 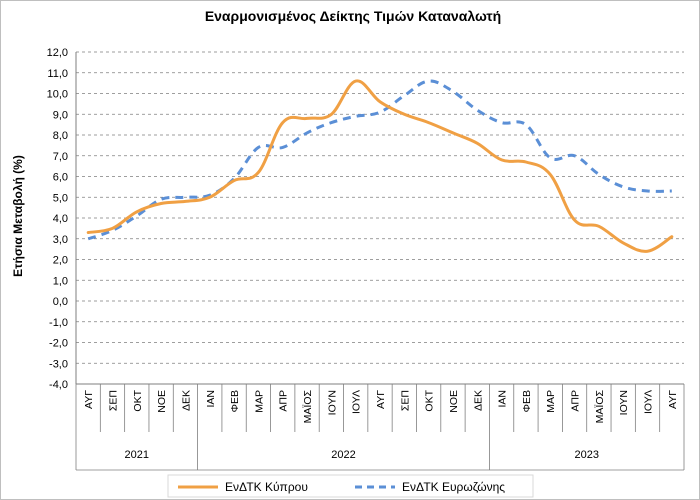 What do you see at coordinates (453, 487) in the screenshot?
I see `legend-label-eurozone: ΕνΔΤΚ Ευρωζώνης` at bounding box center [453, 487].